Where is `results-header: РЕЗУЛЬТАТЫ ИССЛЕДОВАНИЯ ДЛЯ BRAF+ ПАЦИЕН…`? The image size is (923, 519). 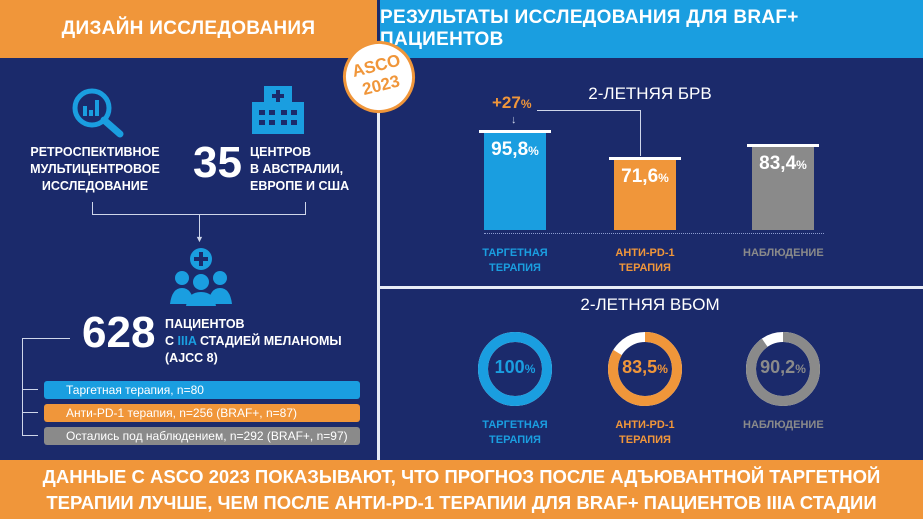
results-header: РЕЗУЛЬТАТЫ ИССЛЕДОВАНИЯ ДЛЯ BRAF+ ПАЦИЕН… is located at coordinates (651, 29).